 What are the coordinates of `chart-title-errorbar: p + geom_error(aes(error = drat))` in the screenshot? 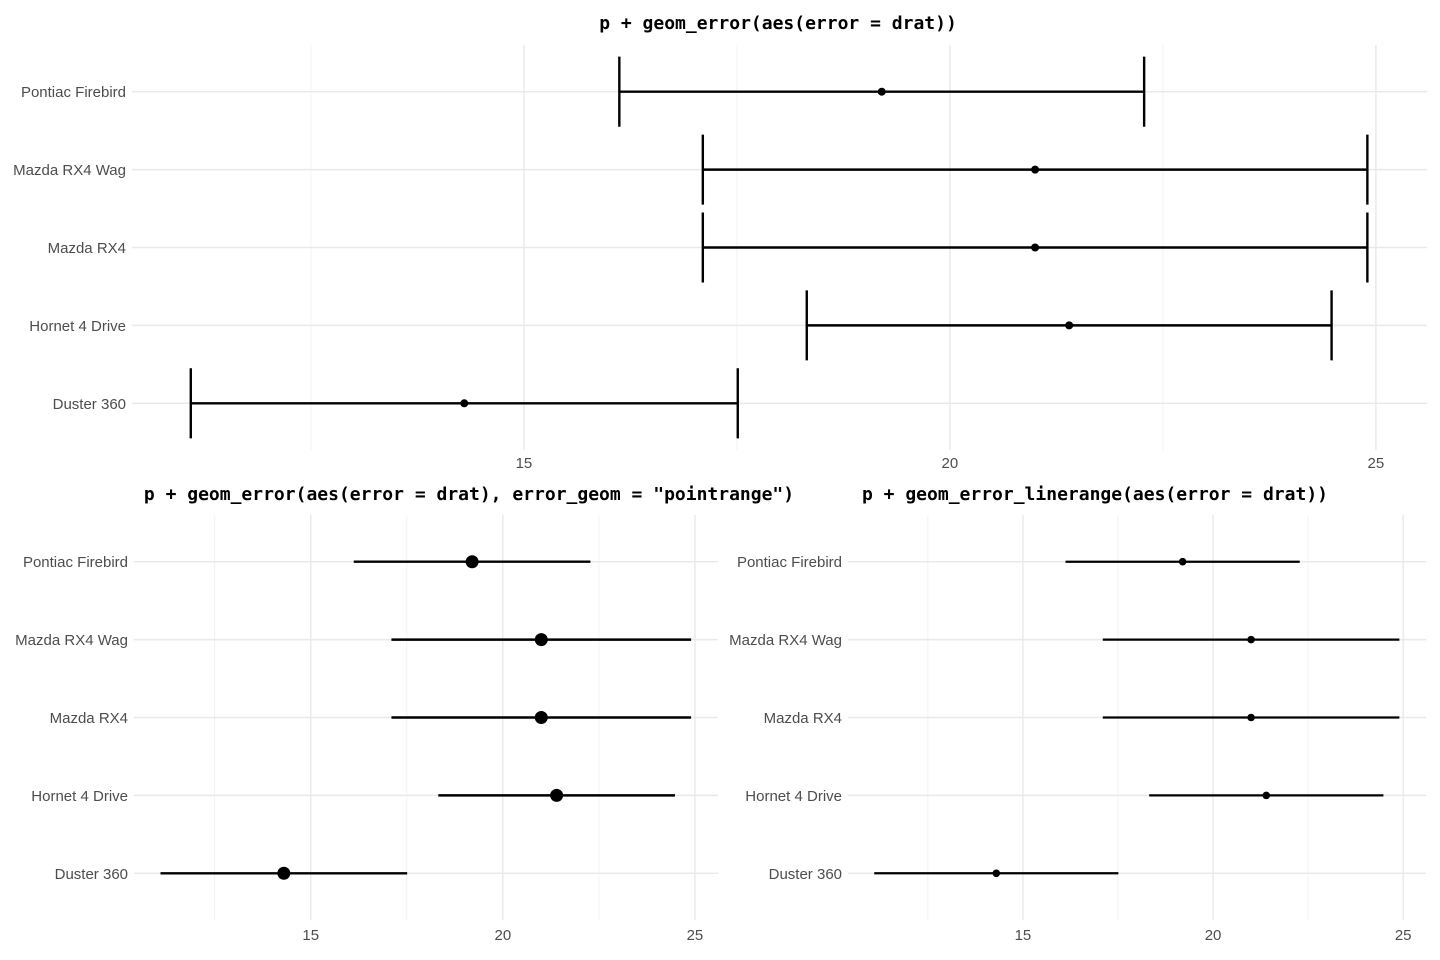 It's located at (778, 23).